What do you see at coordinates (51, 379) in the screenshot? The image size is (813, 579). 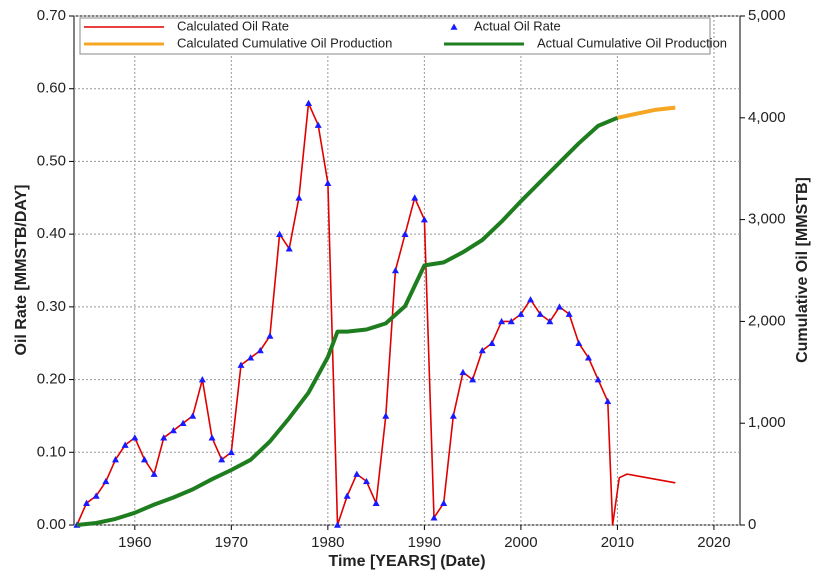 I see `y-tick-label: 0.20` at bounding box center [51, 379].